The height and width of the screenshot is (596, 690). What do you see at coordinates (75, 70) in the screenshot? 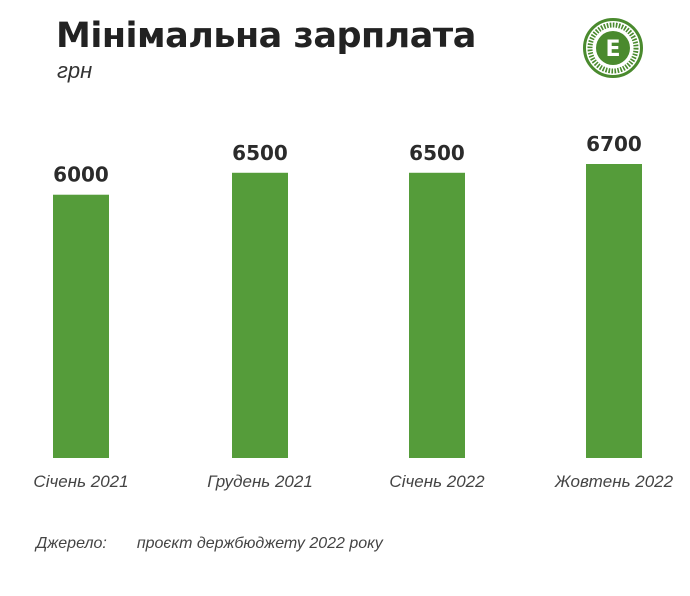
I see `chart-unit-label: грн` at bounding box center [75, 70].